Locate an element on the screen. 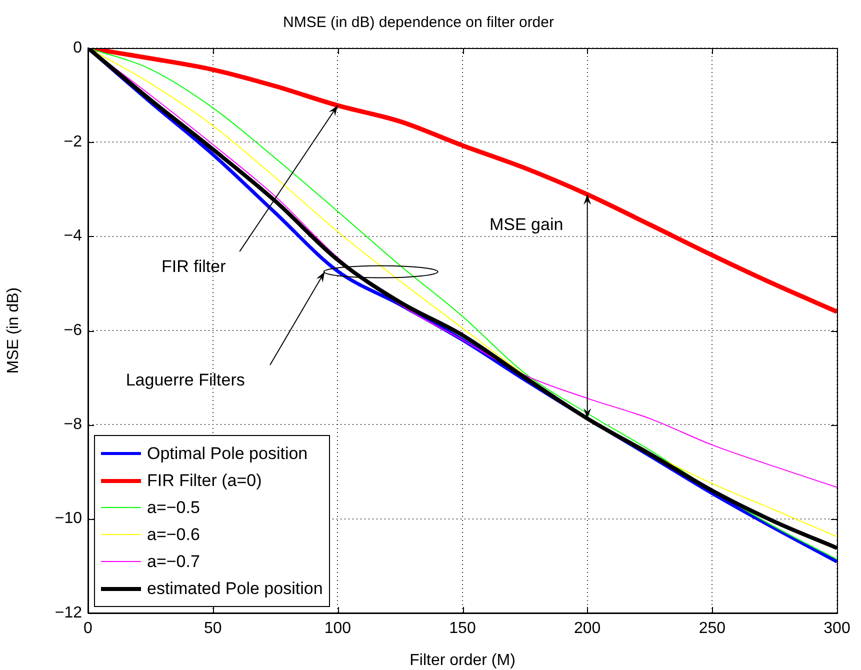 This screenshot has height=670, width=861. x-tick-label: 50 is located at coordinates (213, 629).